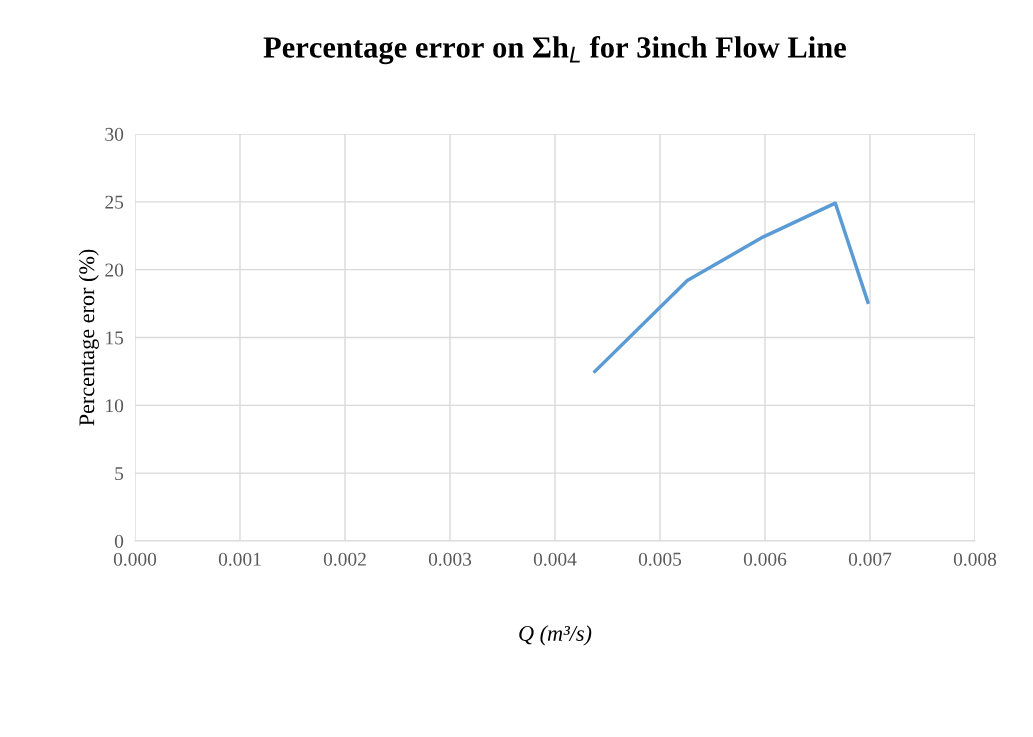 This screenshot has height=737, width=1033. I want to click on x-tick-label: 0.001, so click(239, 559).